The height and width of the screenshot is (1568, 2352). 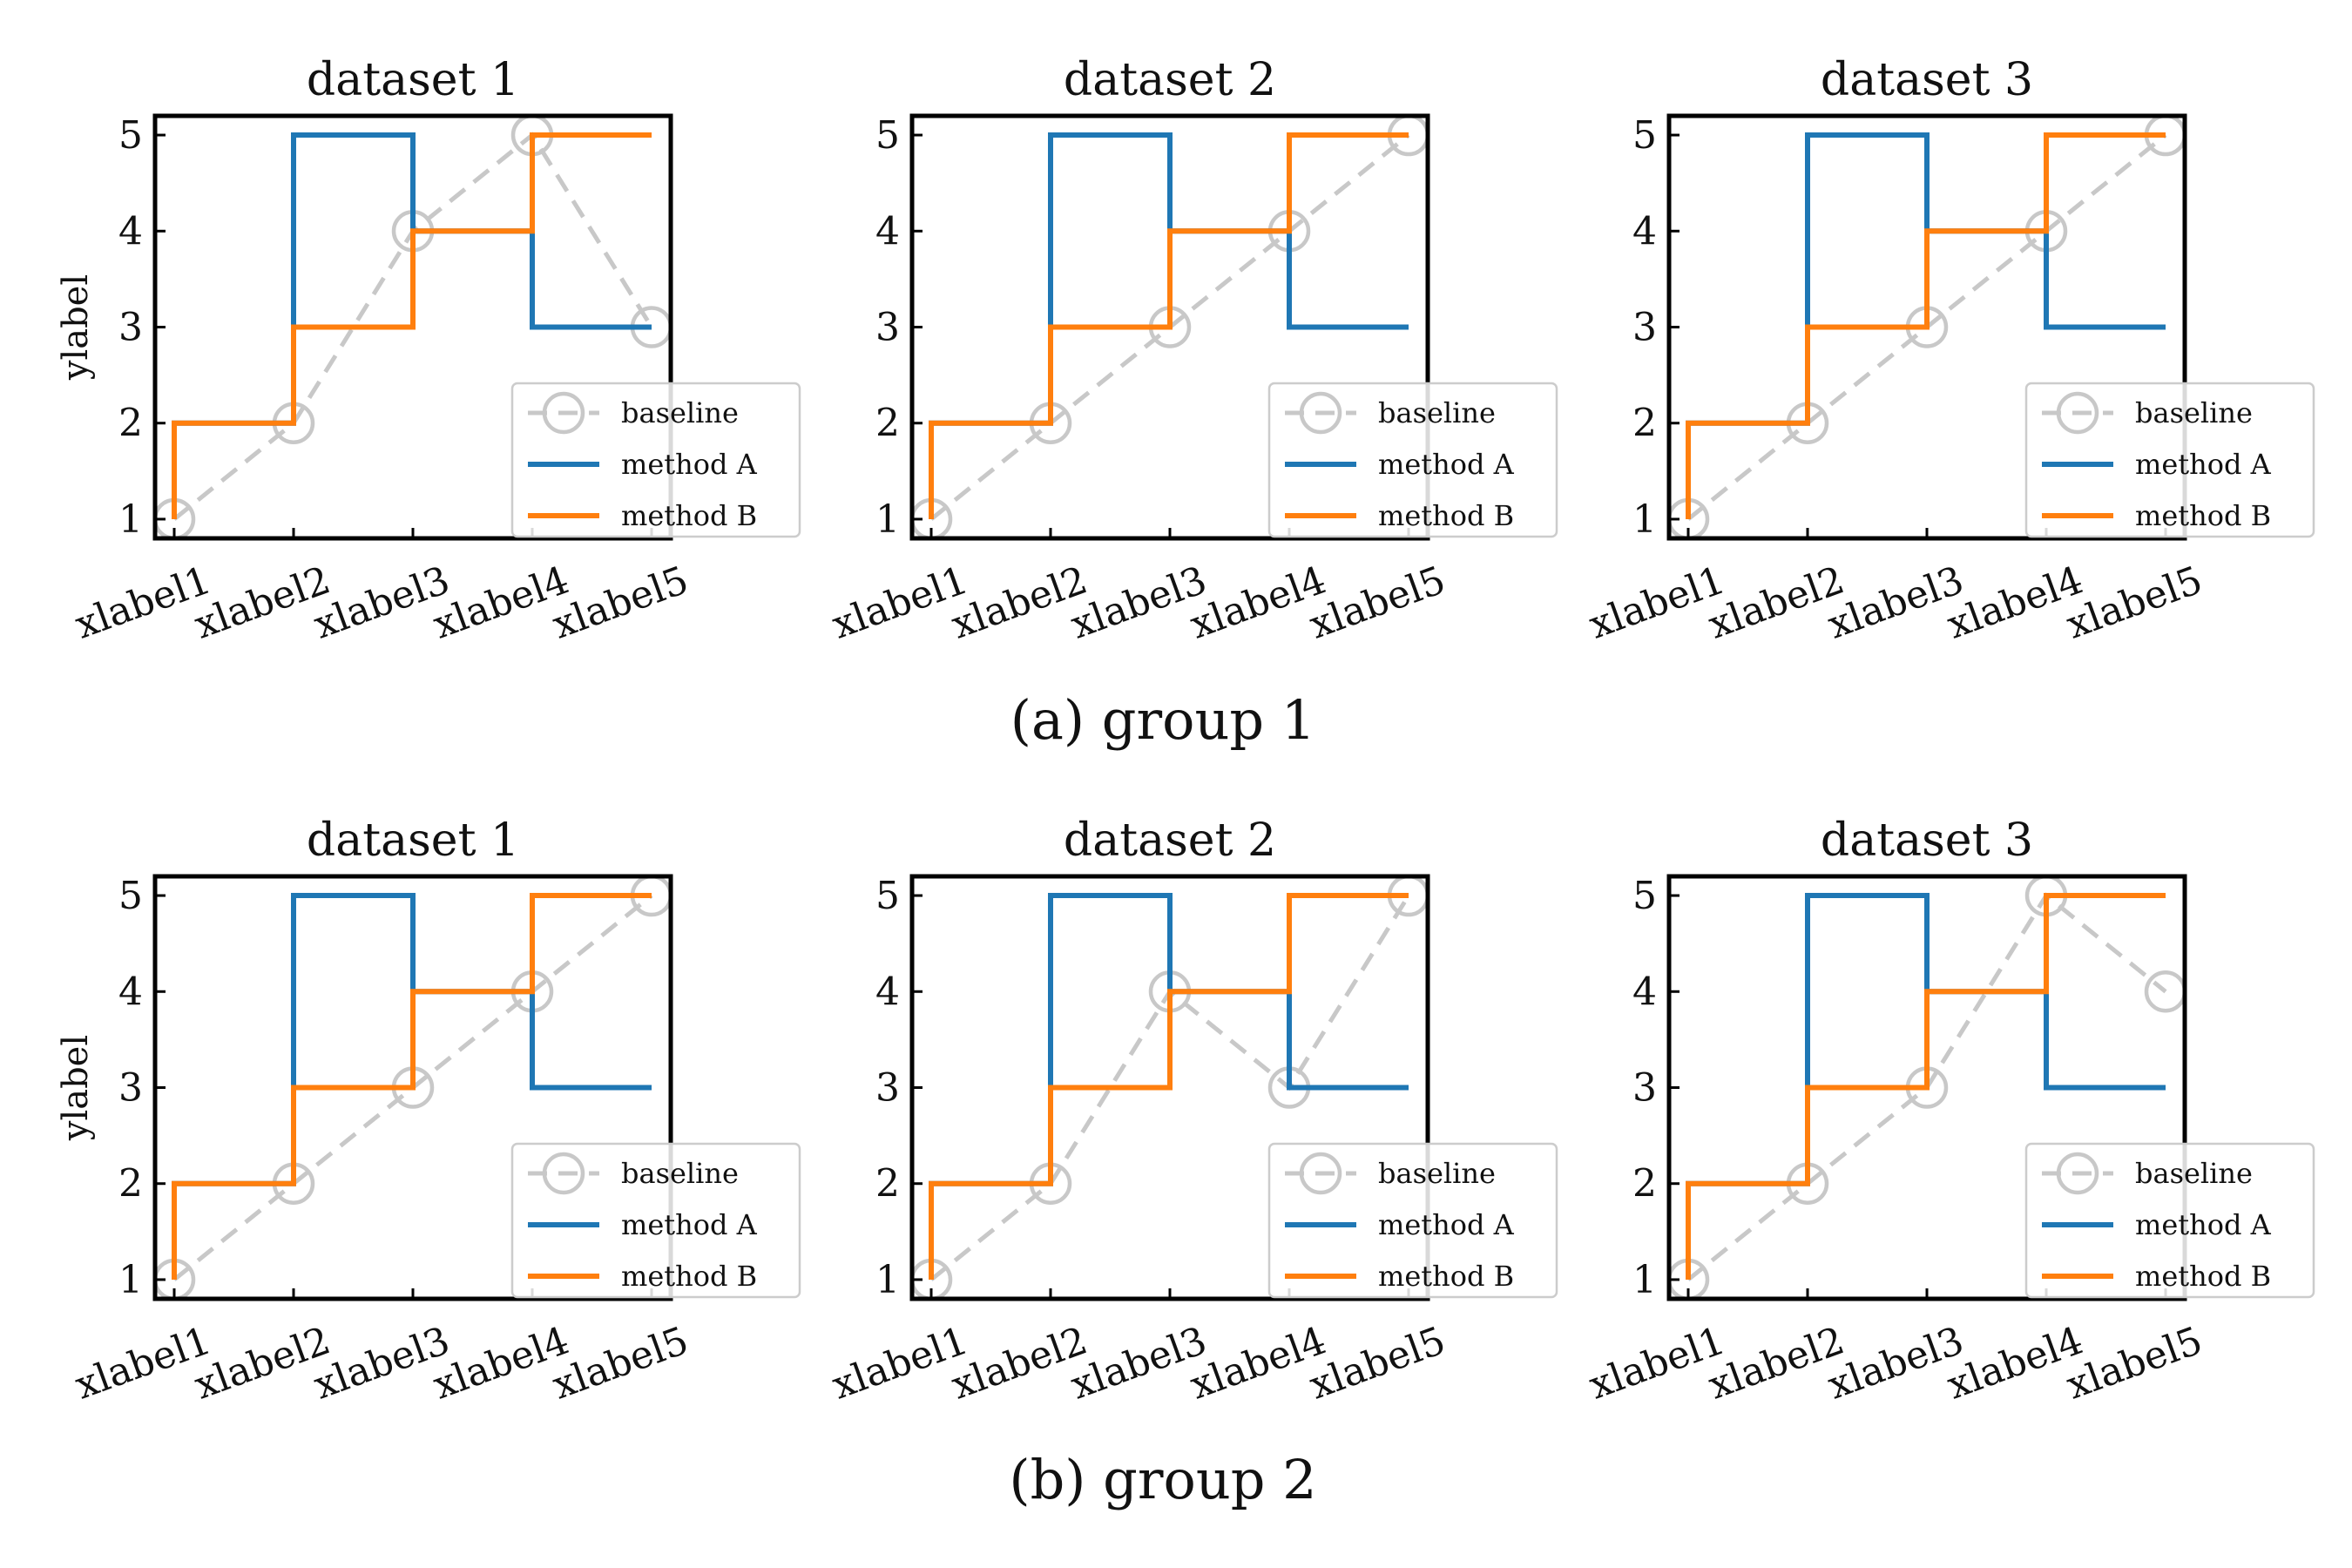 What do you see at coordinates (413, 840) in the screenshot?
I see `panel-title: dataset 1` at bounding box center [413, 840].